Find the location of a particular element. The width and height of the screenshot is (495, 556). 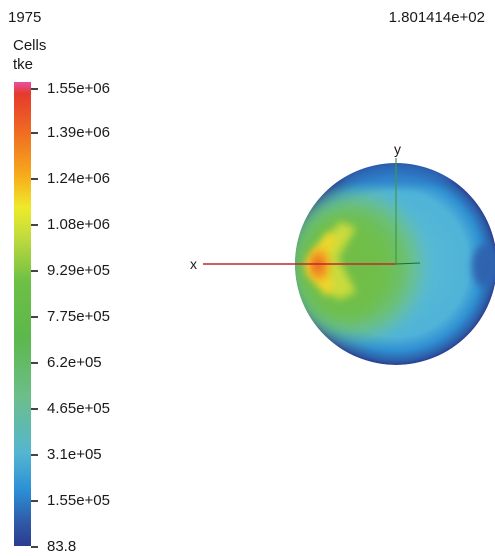

colorbar-tick-label: 1.55e+06 is located at coordinates (78, 88).